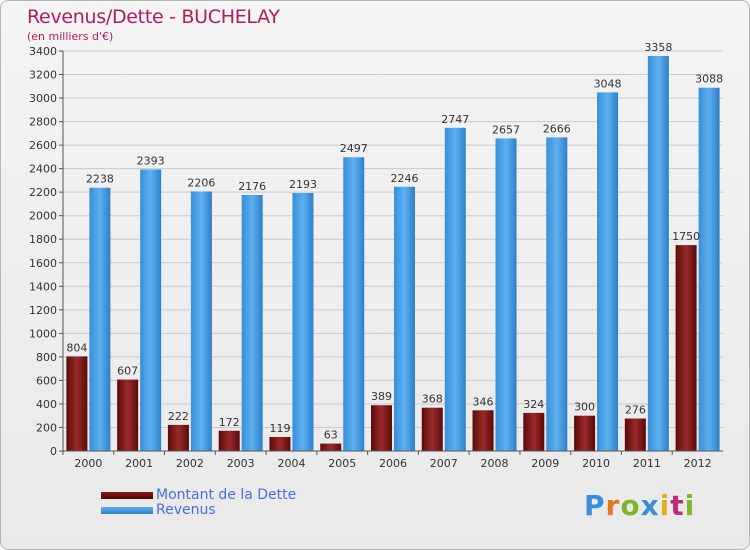 The height and width of the screenshot is (550, 750). I want to click on y-tick-label: 2400, so click(43, 169).